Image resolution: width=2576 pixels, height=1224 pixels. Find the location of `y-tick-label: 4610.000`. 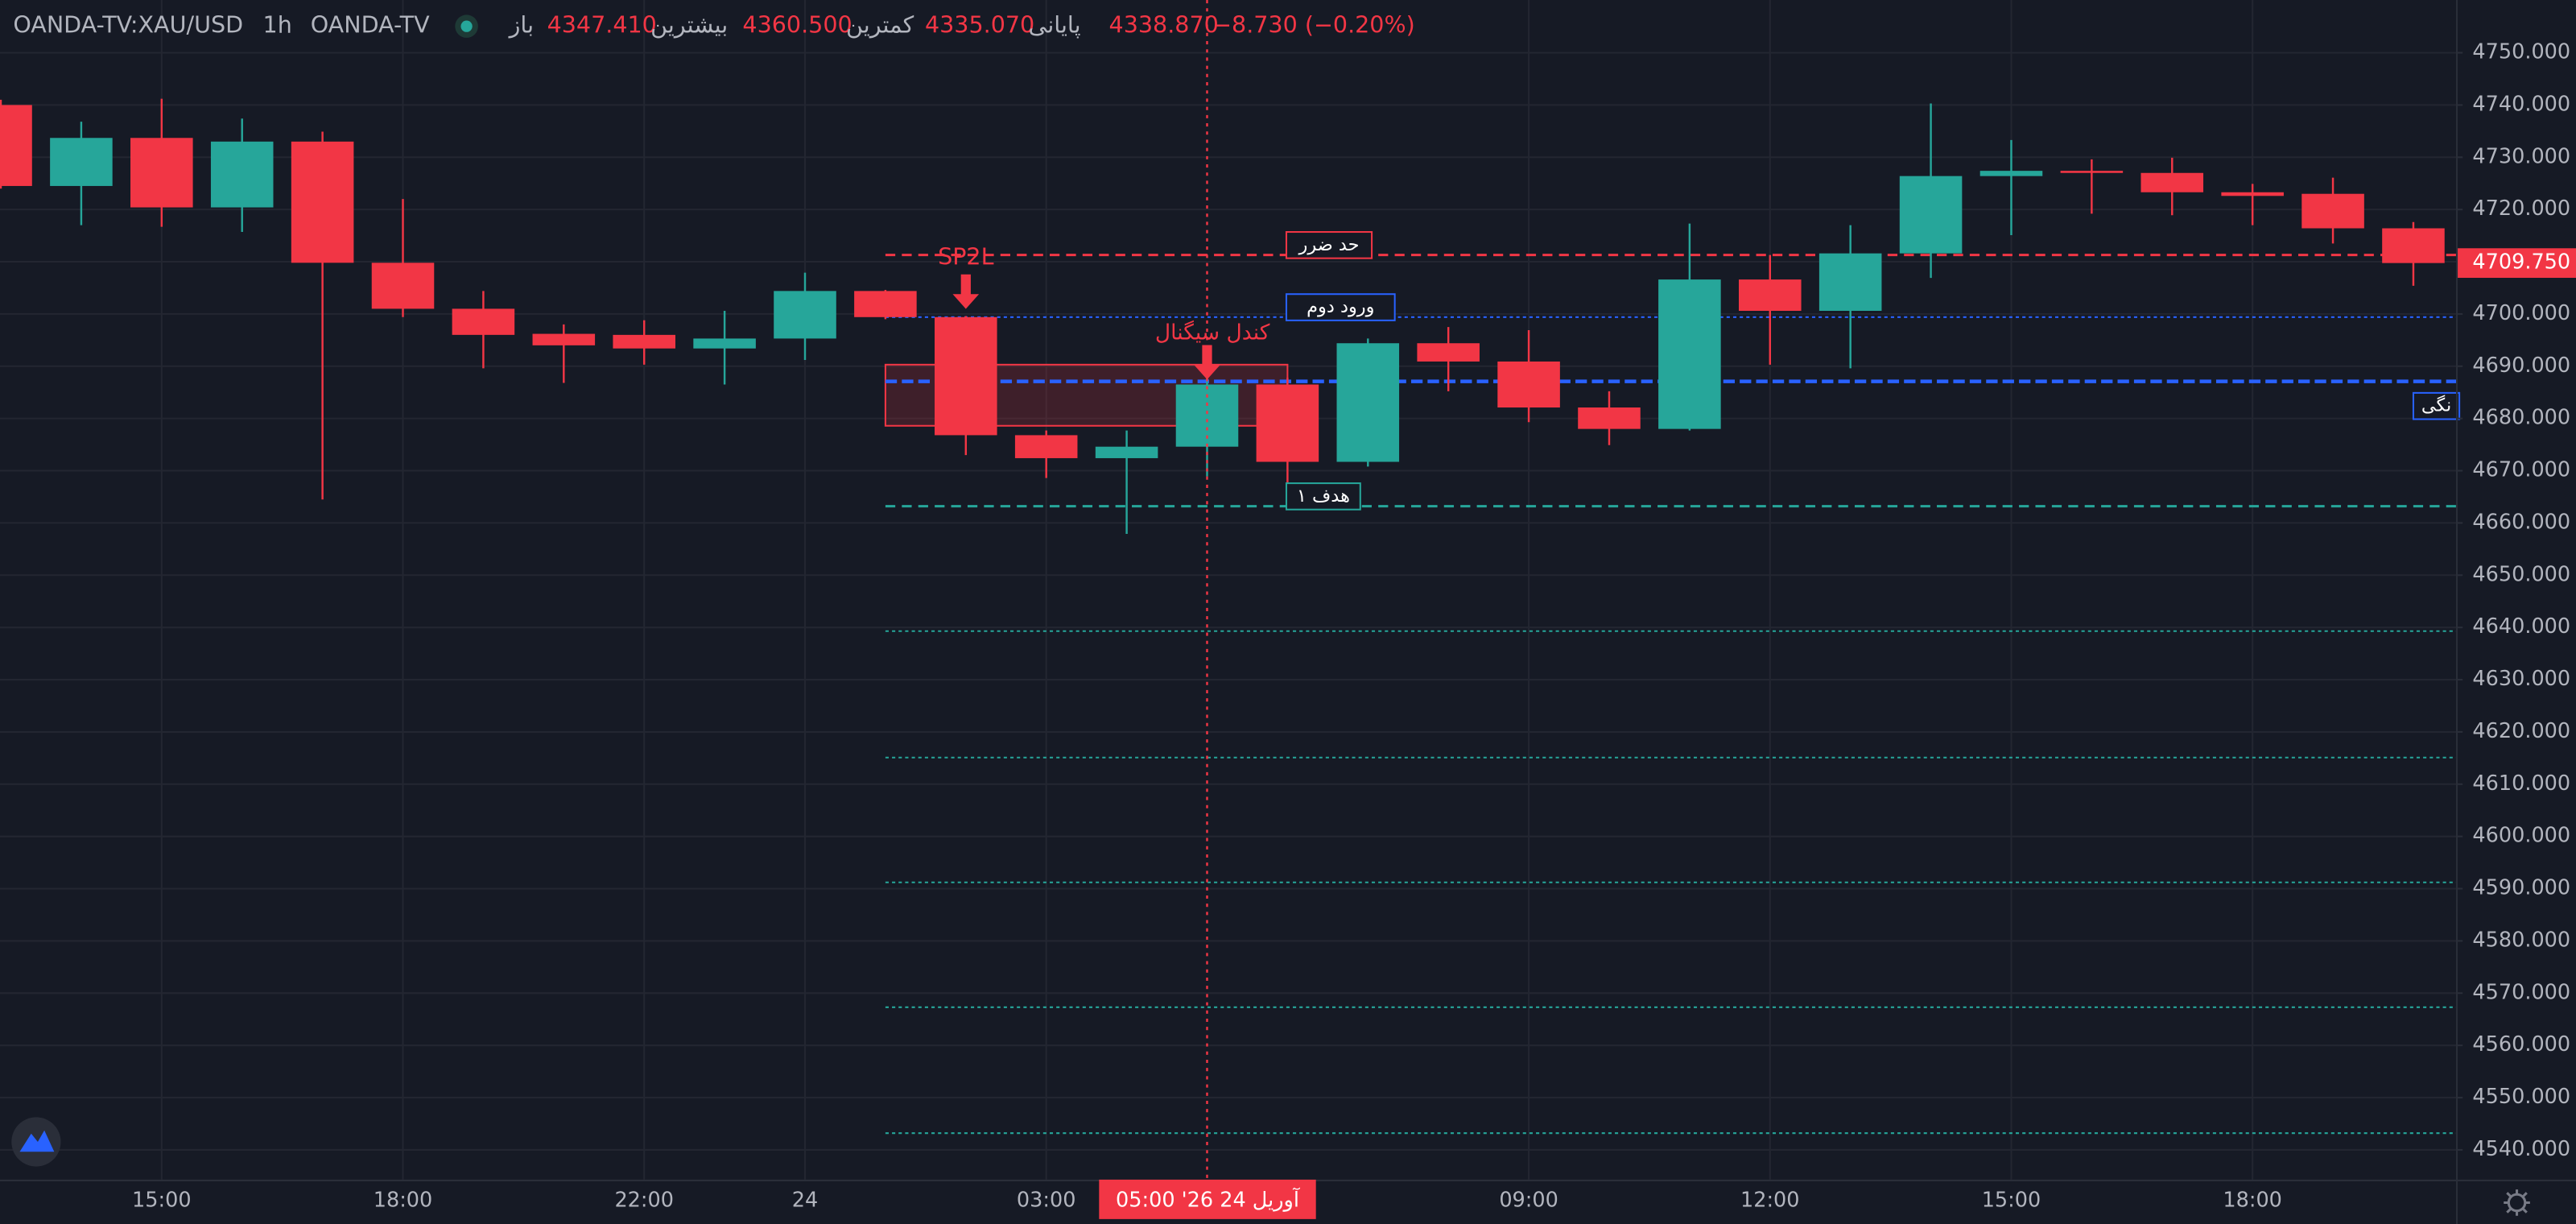

y-tick-label: 4610.000 is located at coordinates (2521, 783).